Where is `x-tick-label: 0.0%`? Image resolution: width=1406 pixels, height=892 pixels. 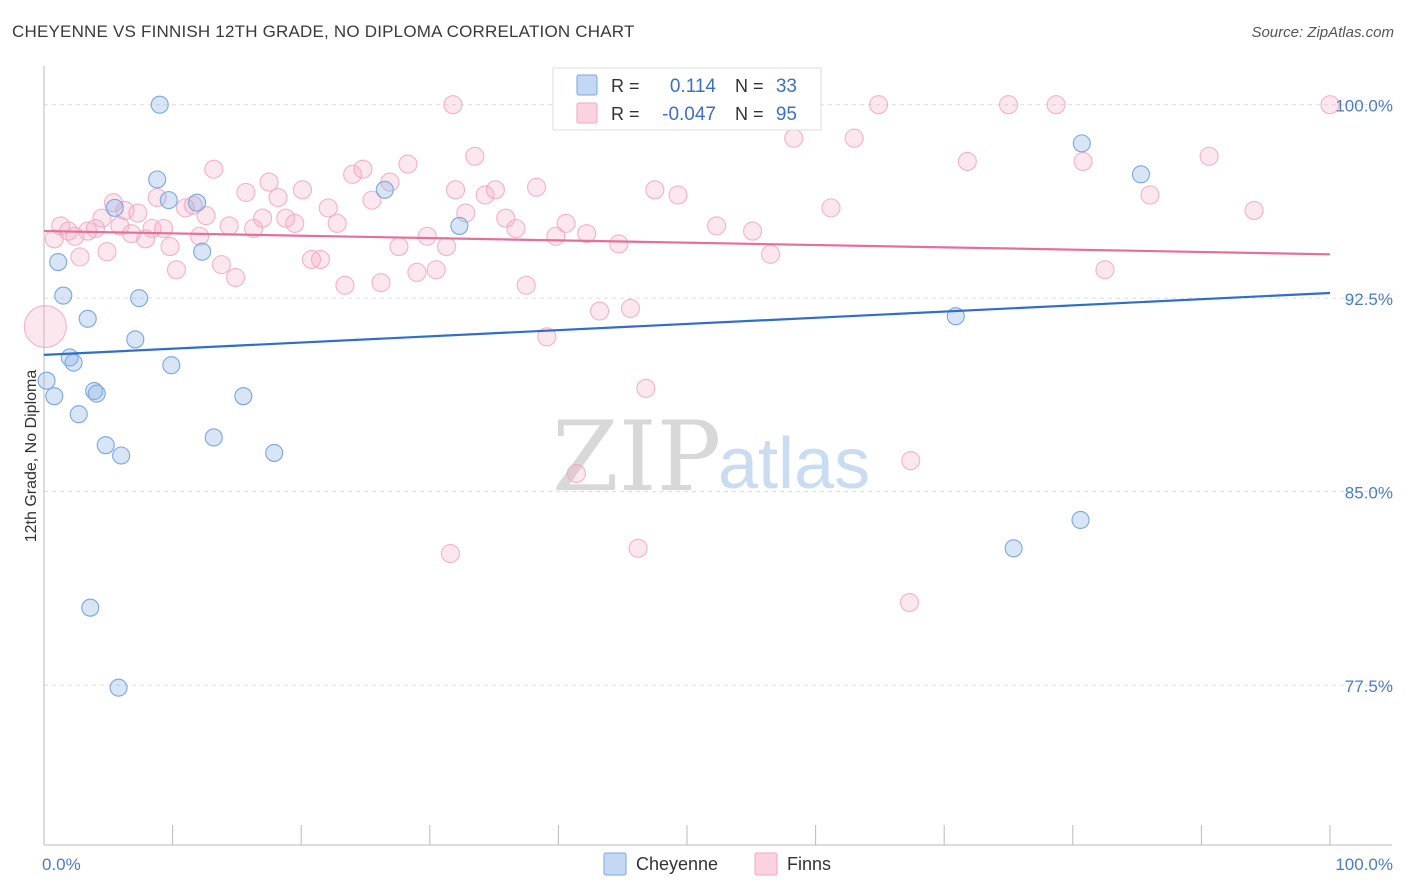 x-tick-label: 0.0% is located at coordinates (61, 864).